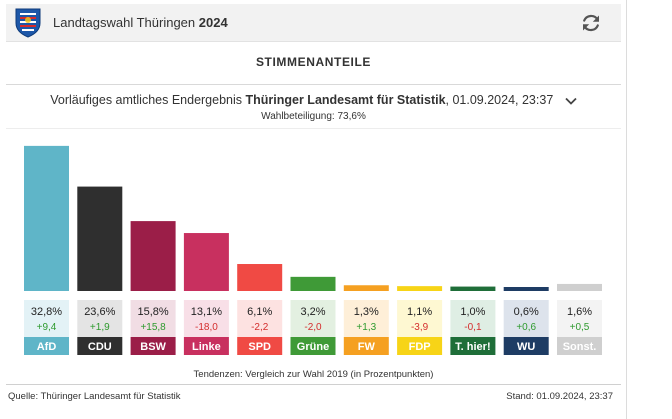  What do you see at coordinates (260, 327) in the screenshot?
I see `change-label-spd: -2,2` at bounding box center [260, 327].